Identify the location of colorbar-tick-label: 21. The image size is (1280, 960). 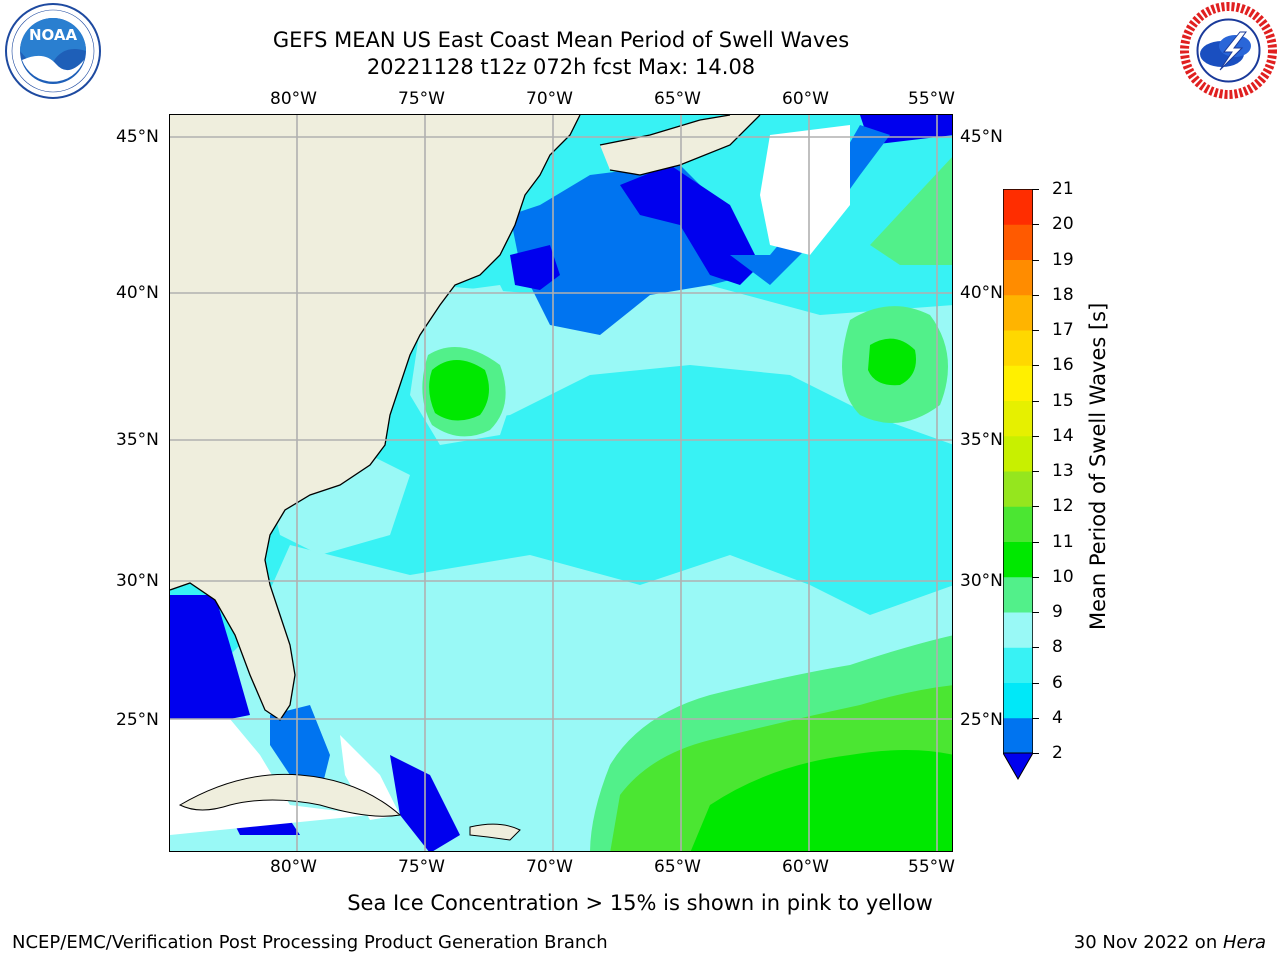
(1063, 189).